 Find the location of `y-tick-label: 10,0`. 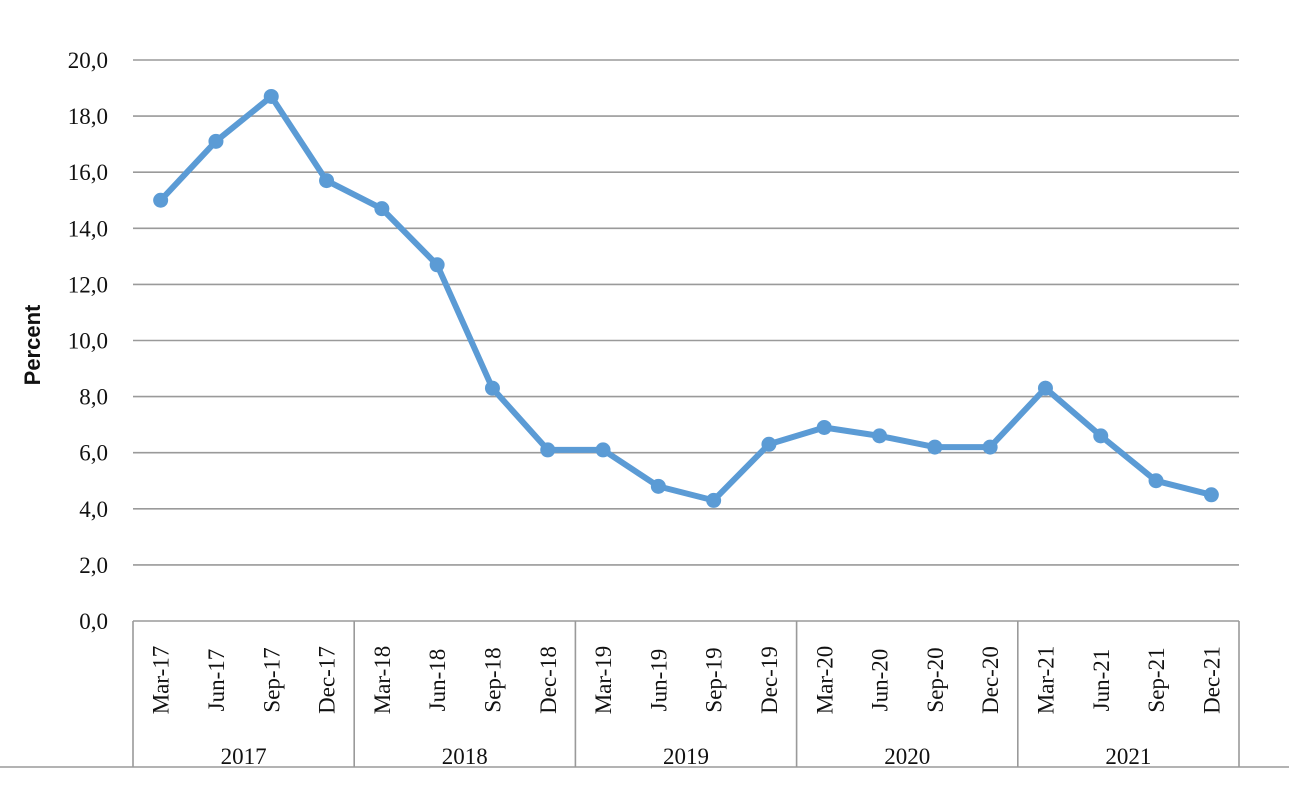

y-tick-label: 10,0 is located at coordinates (88, 341).